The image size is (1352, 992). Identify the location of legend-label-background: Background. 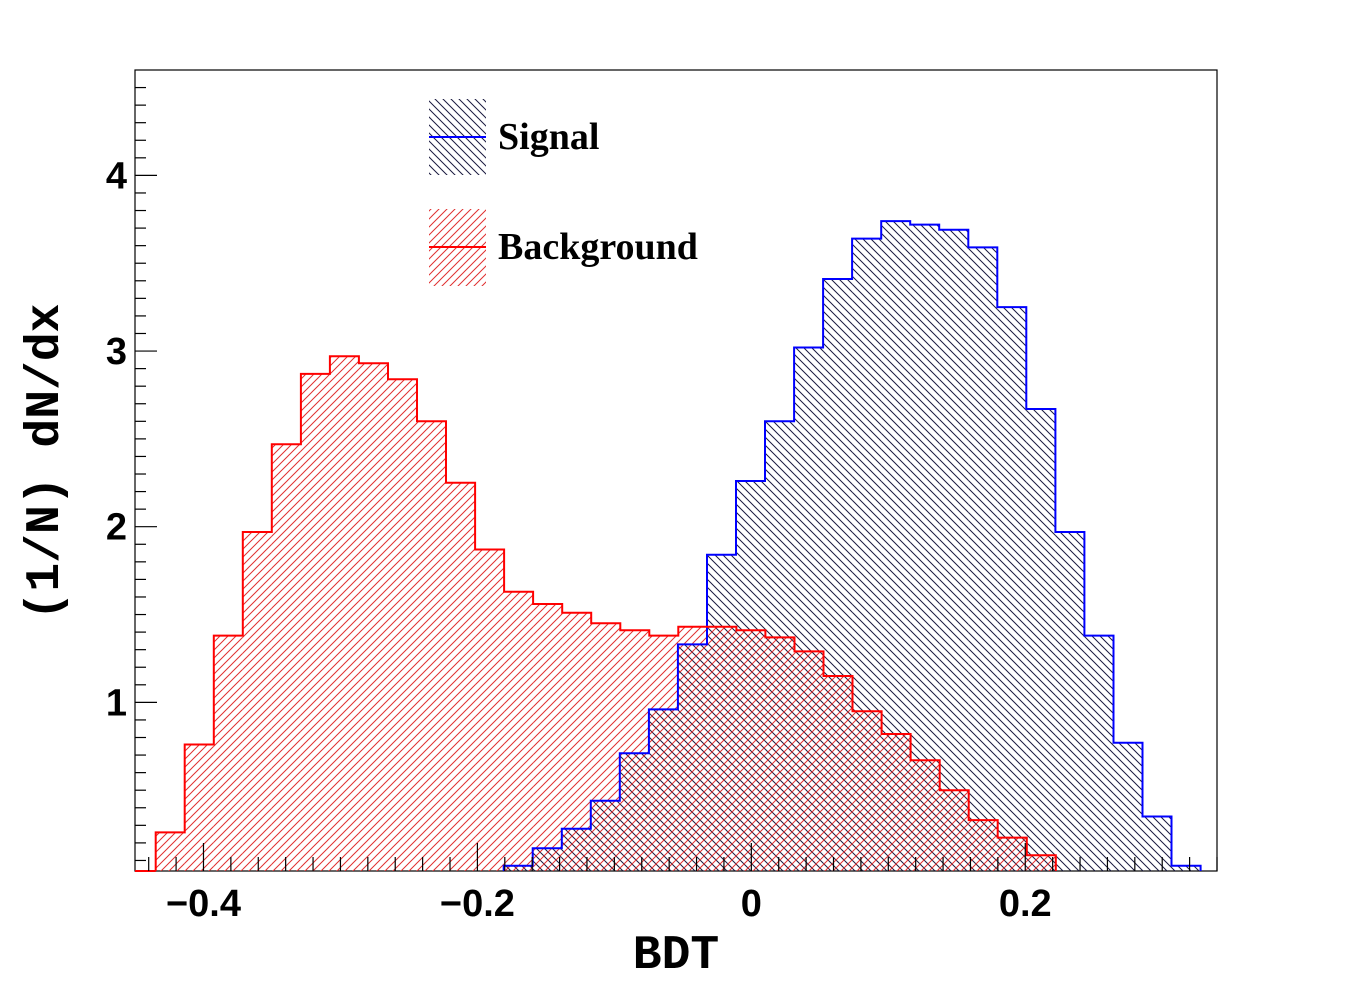
(598, 247).